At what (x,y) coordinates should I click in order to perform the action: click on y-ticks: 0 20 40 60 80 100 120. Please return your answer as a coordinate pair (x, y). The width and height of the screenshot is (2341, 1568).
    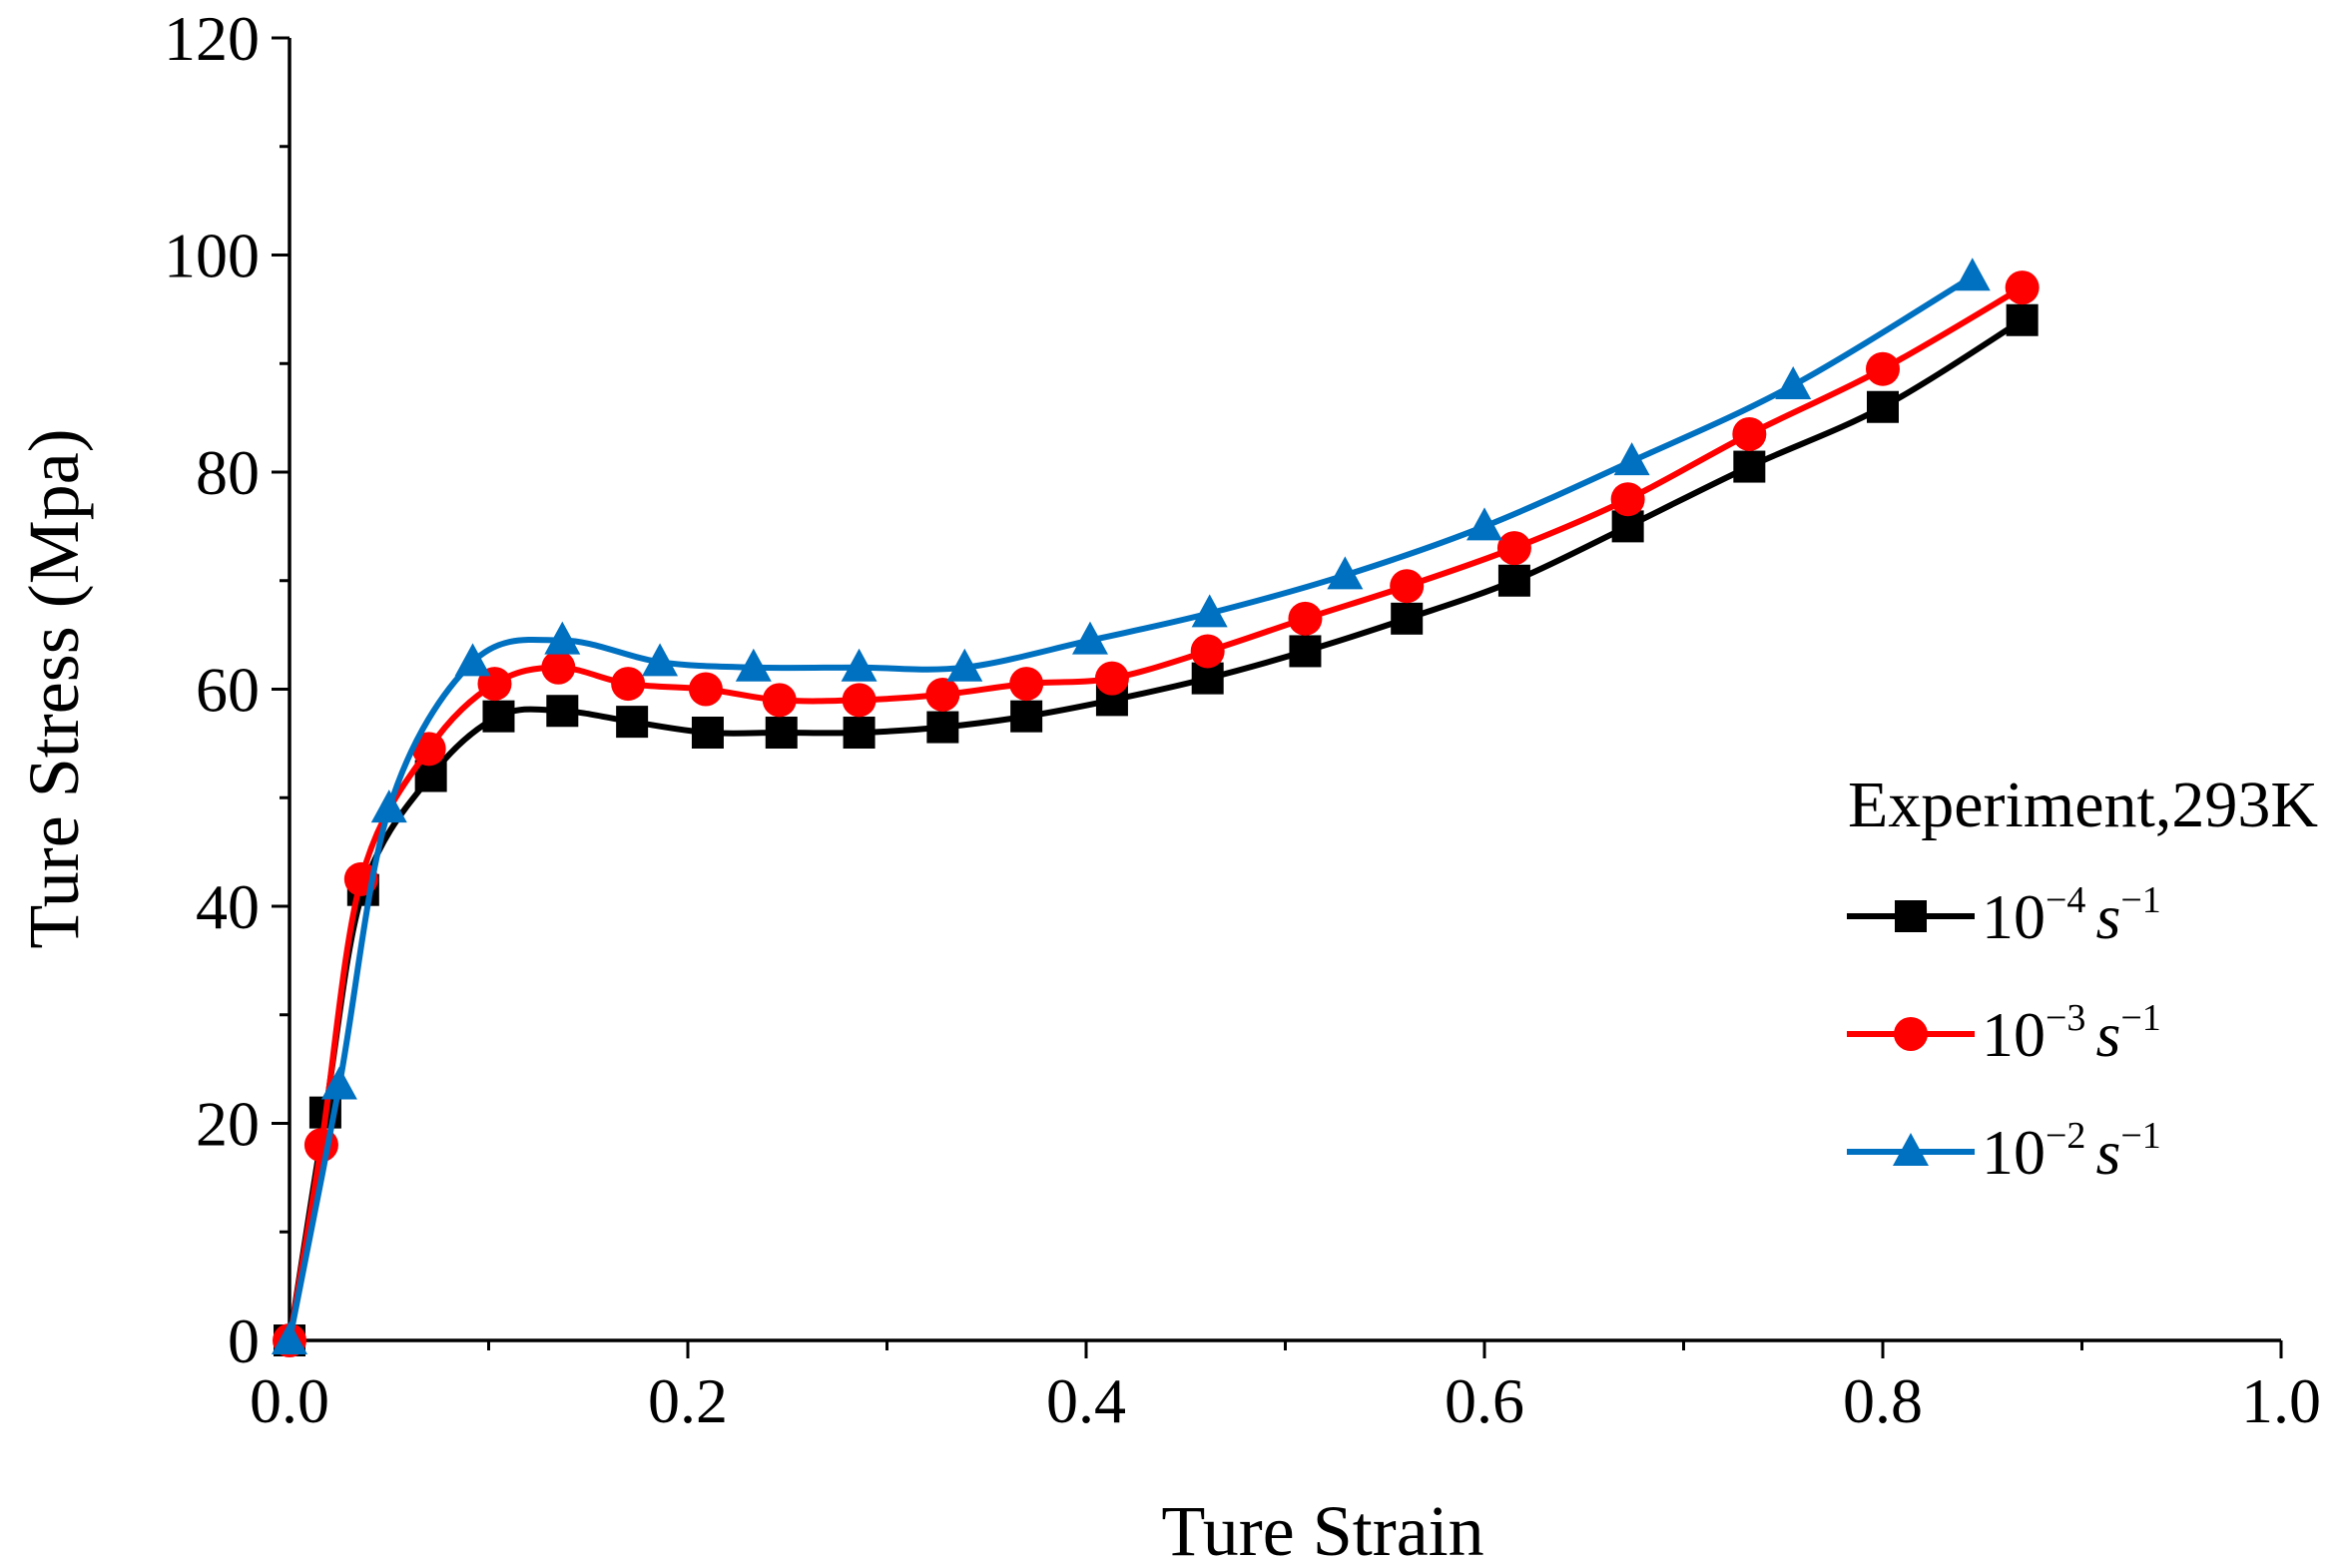
    Looking at the image, I should click on (227, 689).